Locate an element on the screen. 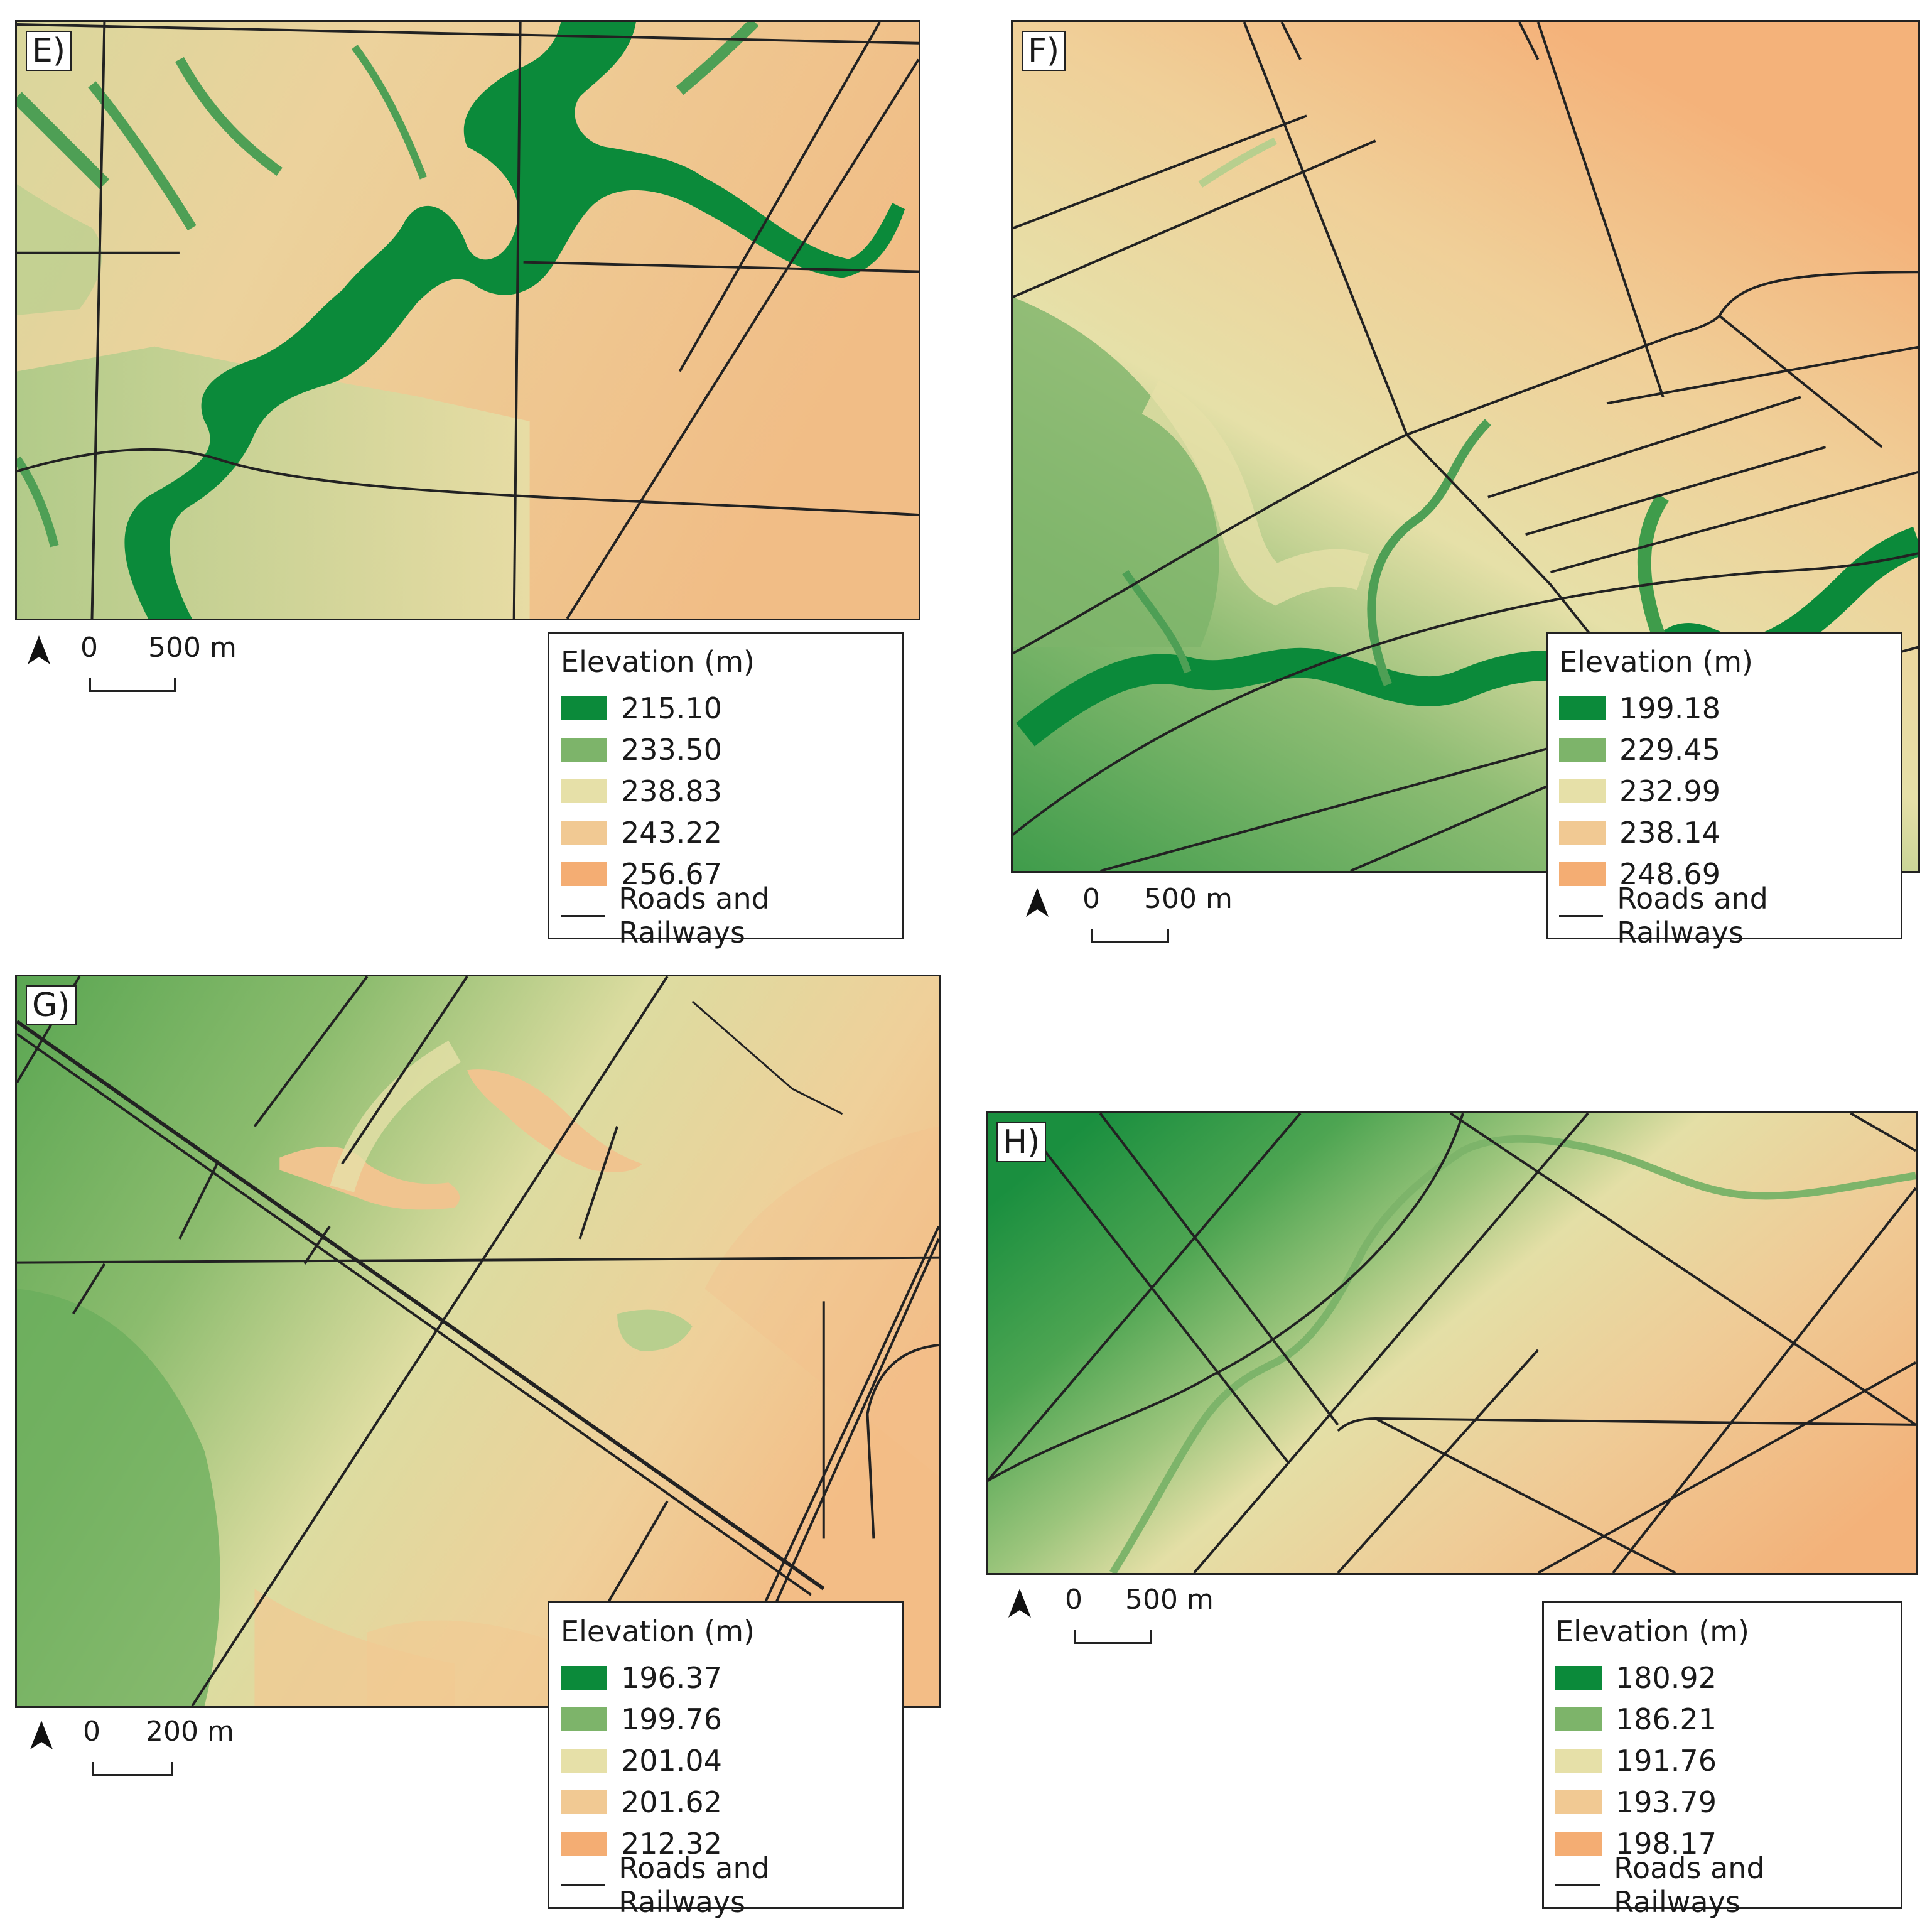 Image resolution: width=1932 pixels, height=1919 pixels. legend-value: 243.22 is located at coordinates (672, 833).